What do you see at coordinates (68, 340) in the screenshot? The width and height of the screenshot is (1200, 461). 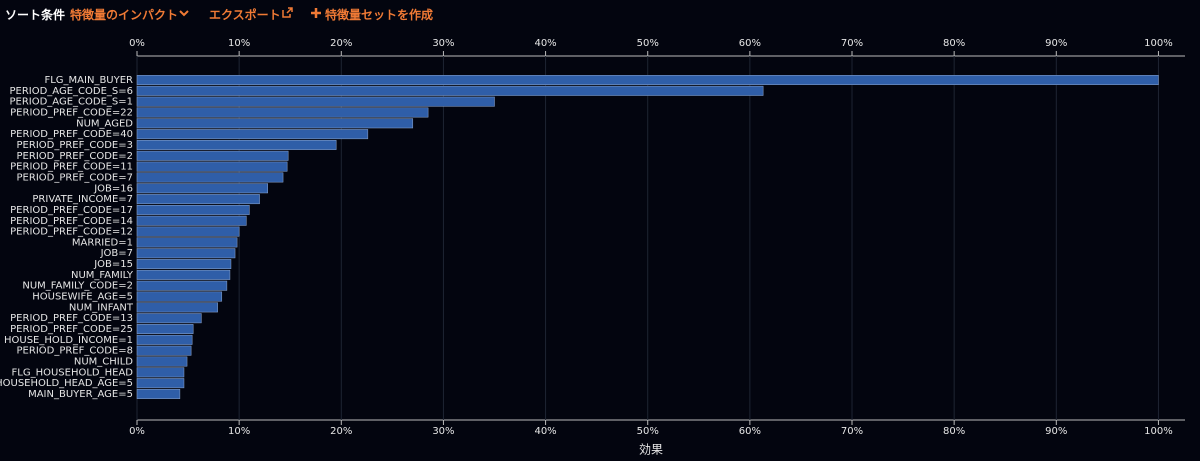 I see `y-tick-label: HOUSE_HOLD_INCOME=1` at bounding box center [68, 340].